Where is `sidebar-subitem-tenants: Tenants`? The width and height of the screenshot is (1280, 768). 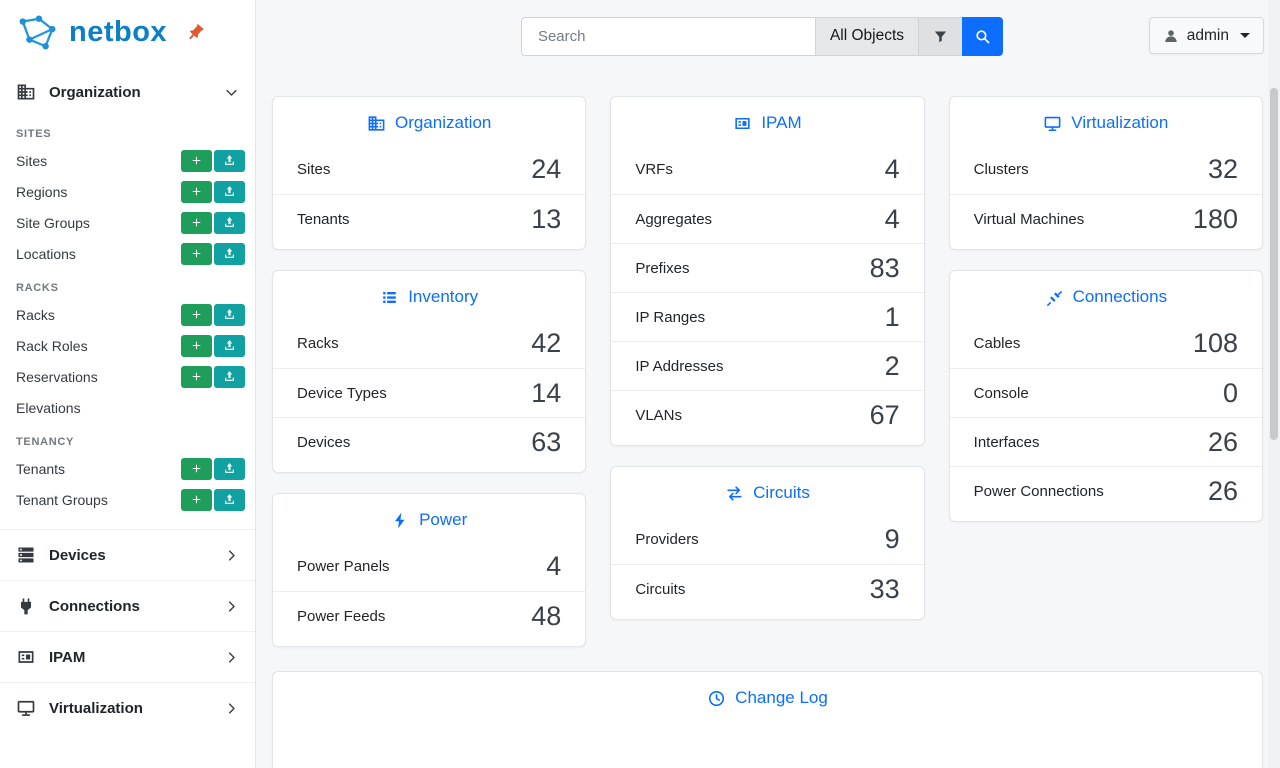 sidebar-subitem-tenants: Tenants is located at coordinates (127, 468).